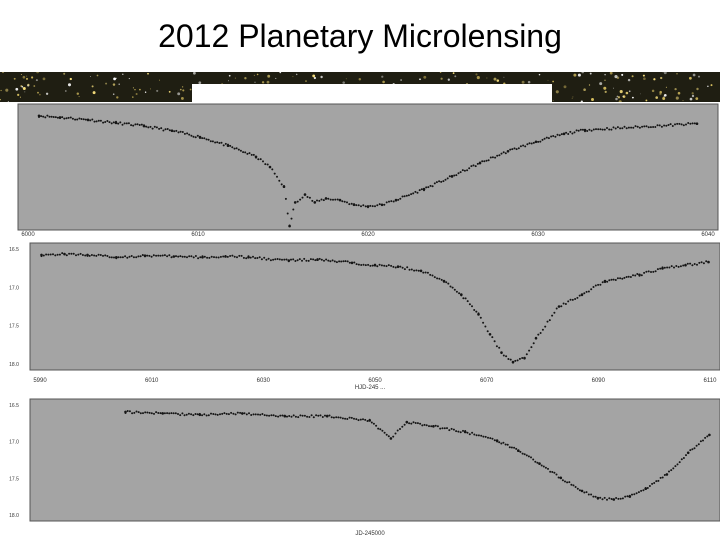  Describe the element at coordinates (375, 381) in the screenshot. I see `x-tick-label: 6050` at that location.